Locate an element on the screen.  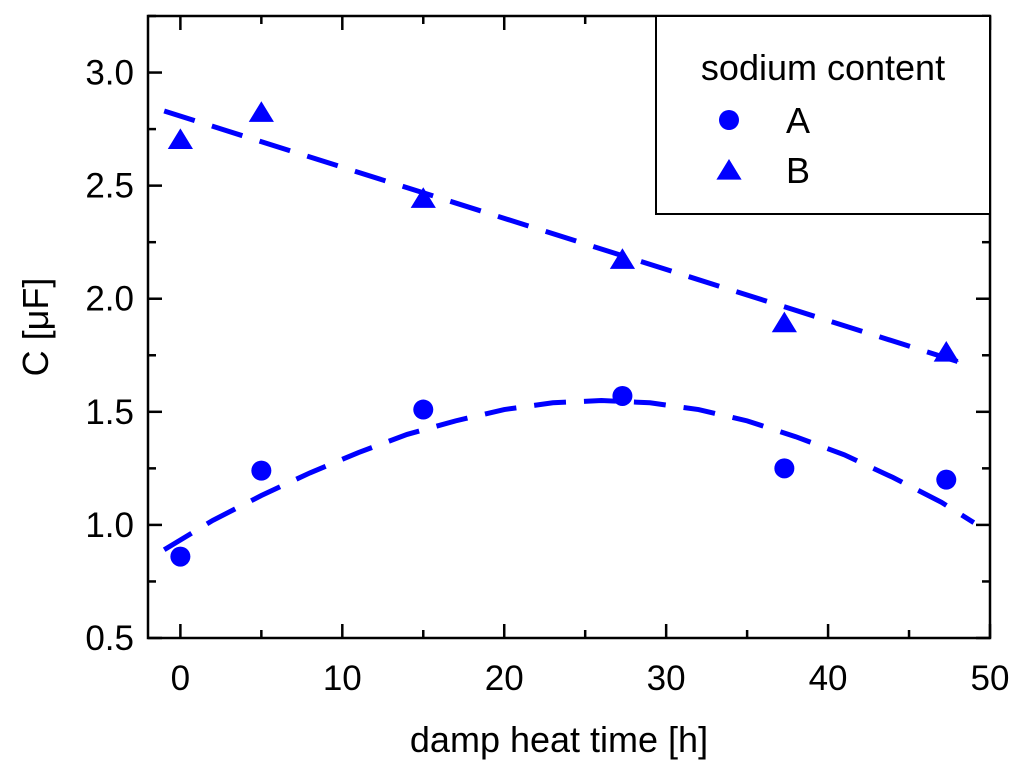
legend-box is located at coordinates (823, 115).